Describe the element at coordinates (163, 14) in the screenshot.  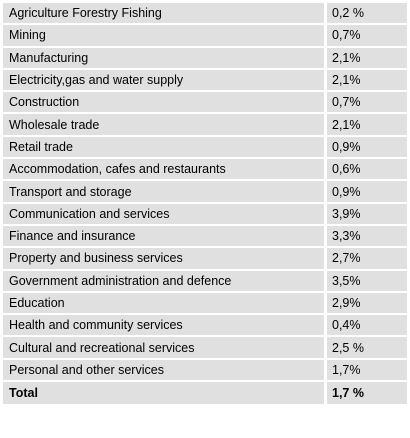
I see `sector-cell: Agriculture Forestry Fishing` at that location.